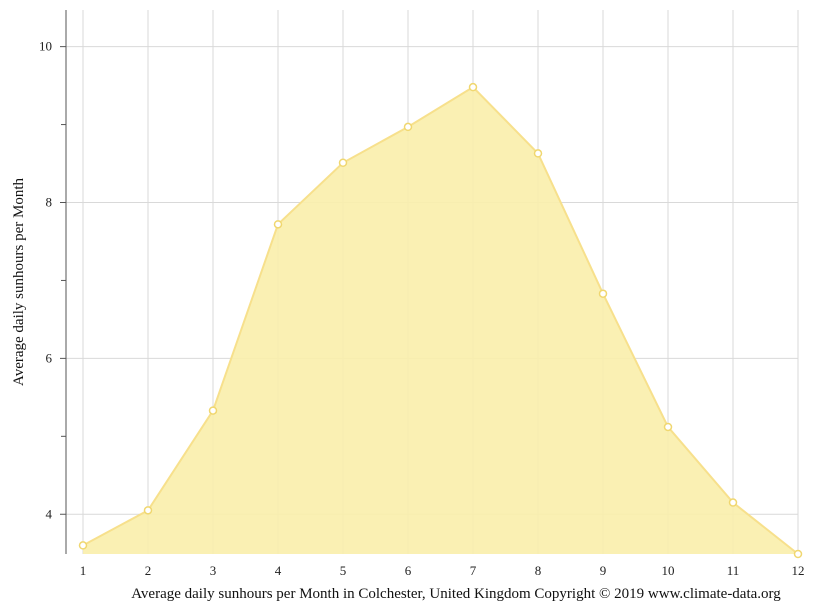  What do you see at coordinates (19, 282) in the screenshot?
I see `y-axis-title: Average daily sunhours per Month` at bounding box center [19, 282].